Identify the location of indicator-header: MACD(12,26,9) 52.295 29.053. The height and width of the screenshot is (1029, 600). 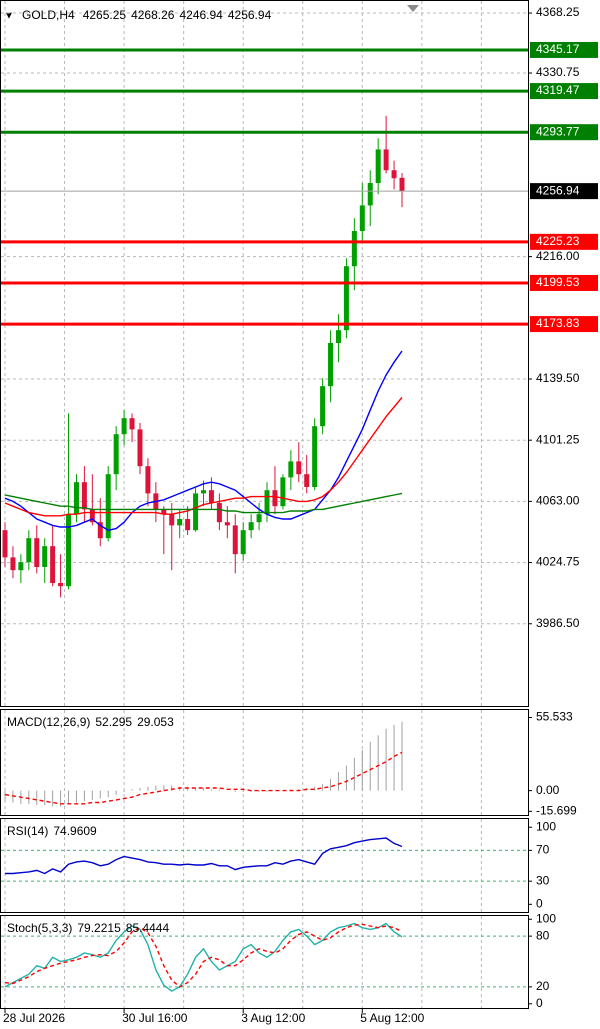
(90, 722).